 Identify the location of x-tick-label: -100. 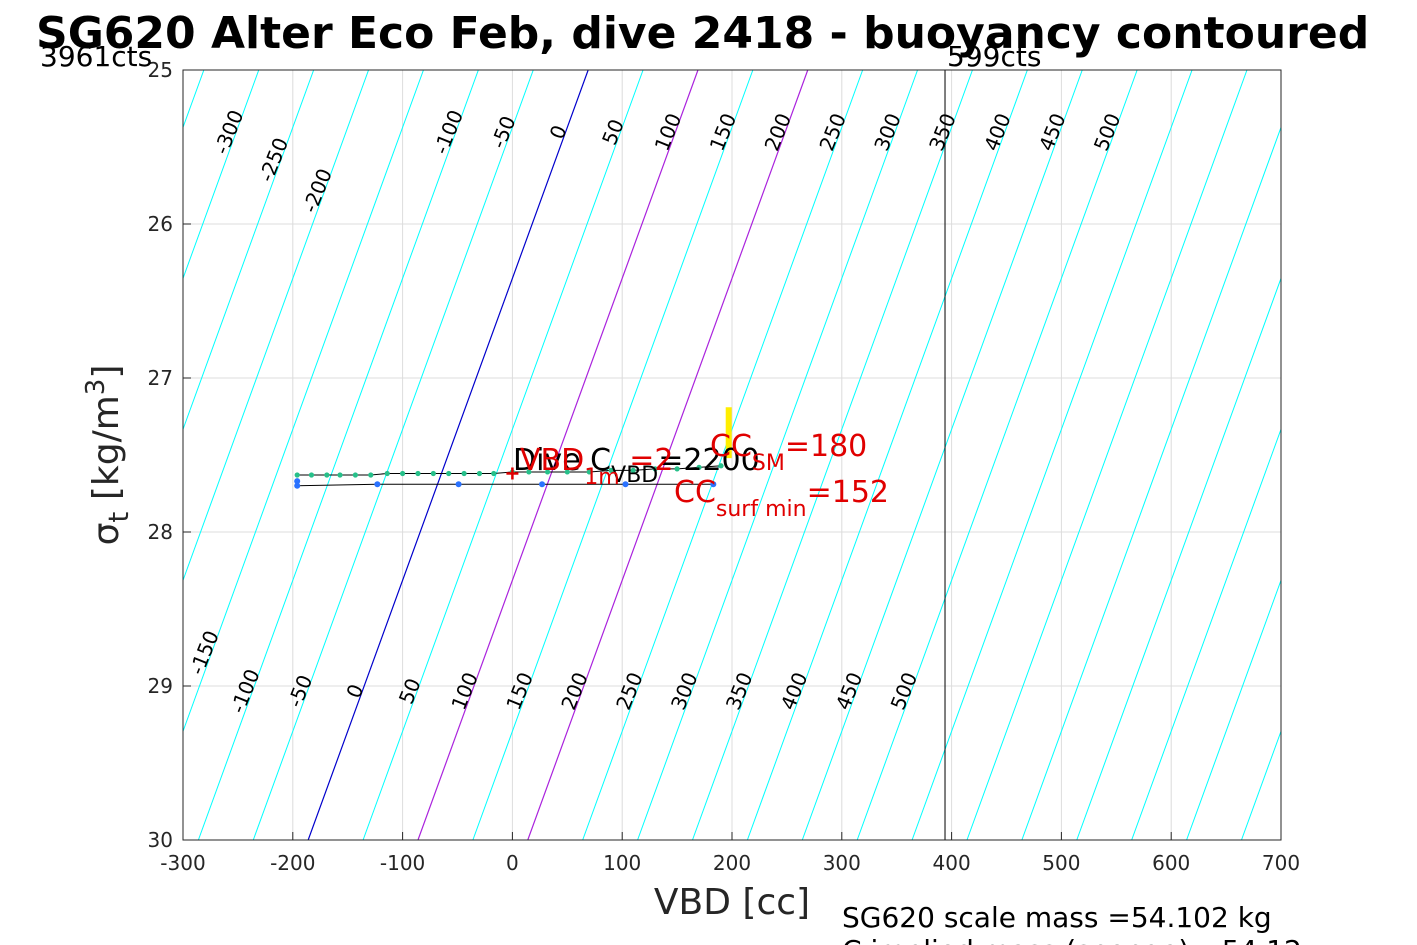
(402, 863).